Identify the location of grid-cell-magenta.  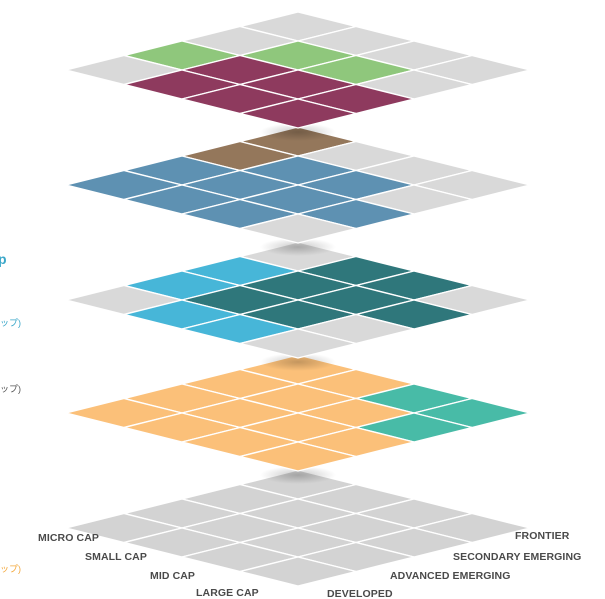
(298, 113).